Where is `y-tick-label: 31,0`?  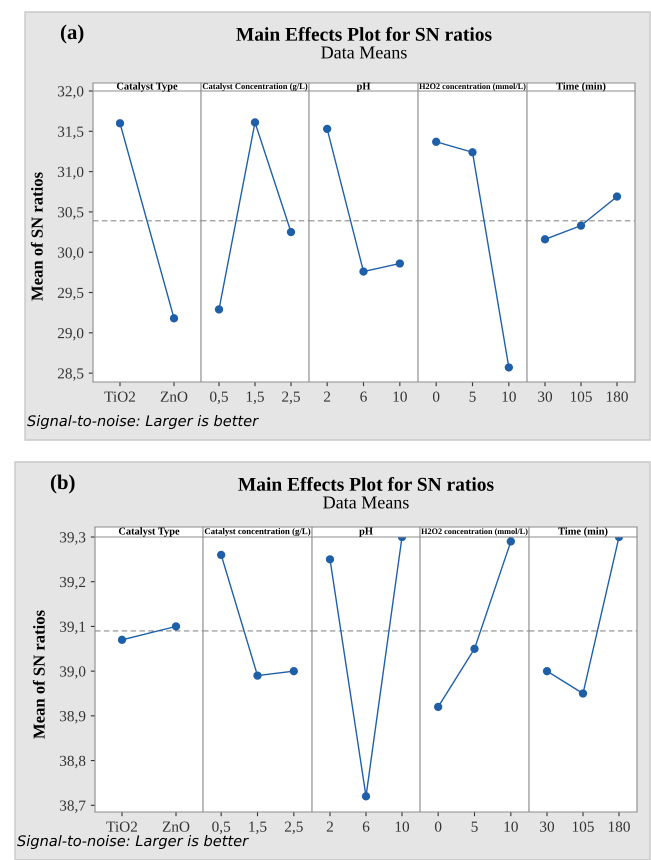 y-tick-label: 31,0 is located at coordinates (71, 173).